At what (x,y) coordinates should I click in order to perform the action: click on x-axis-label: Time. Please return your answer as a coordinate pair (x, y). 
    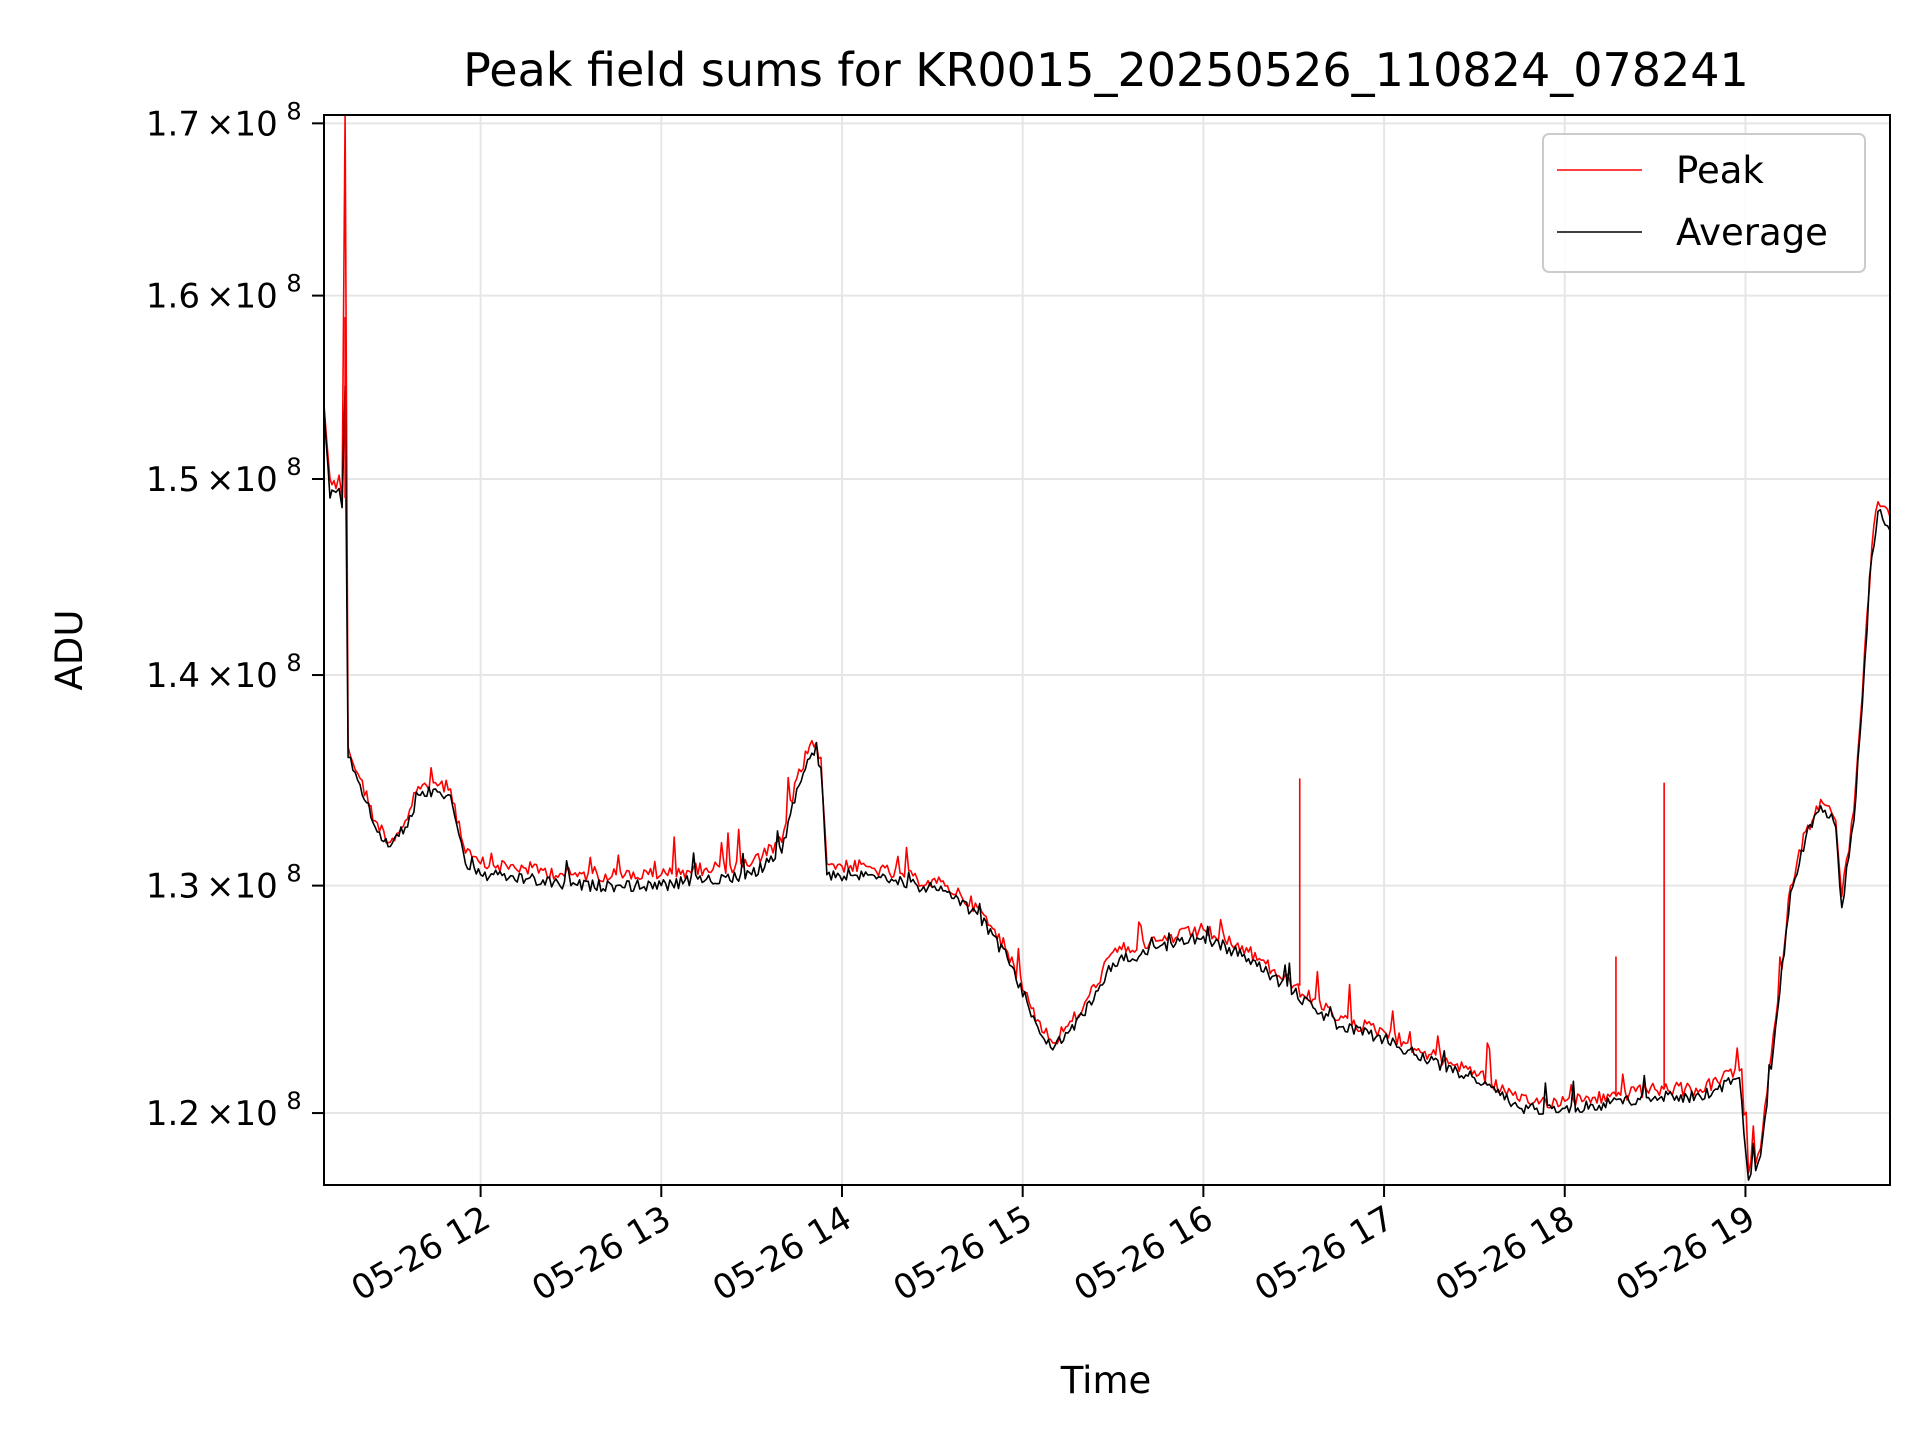
    Looking at the image, I should click on (1106, 1380).